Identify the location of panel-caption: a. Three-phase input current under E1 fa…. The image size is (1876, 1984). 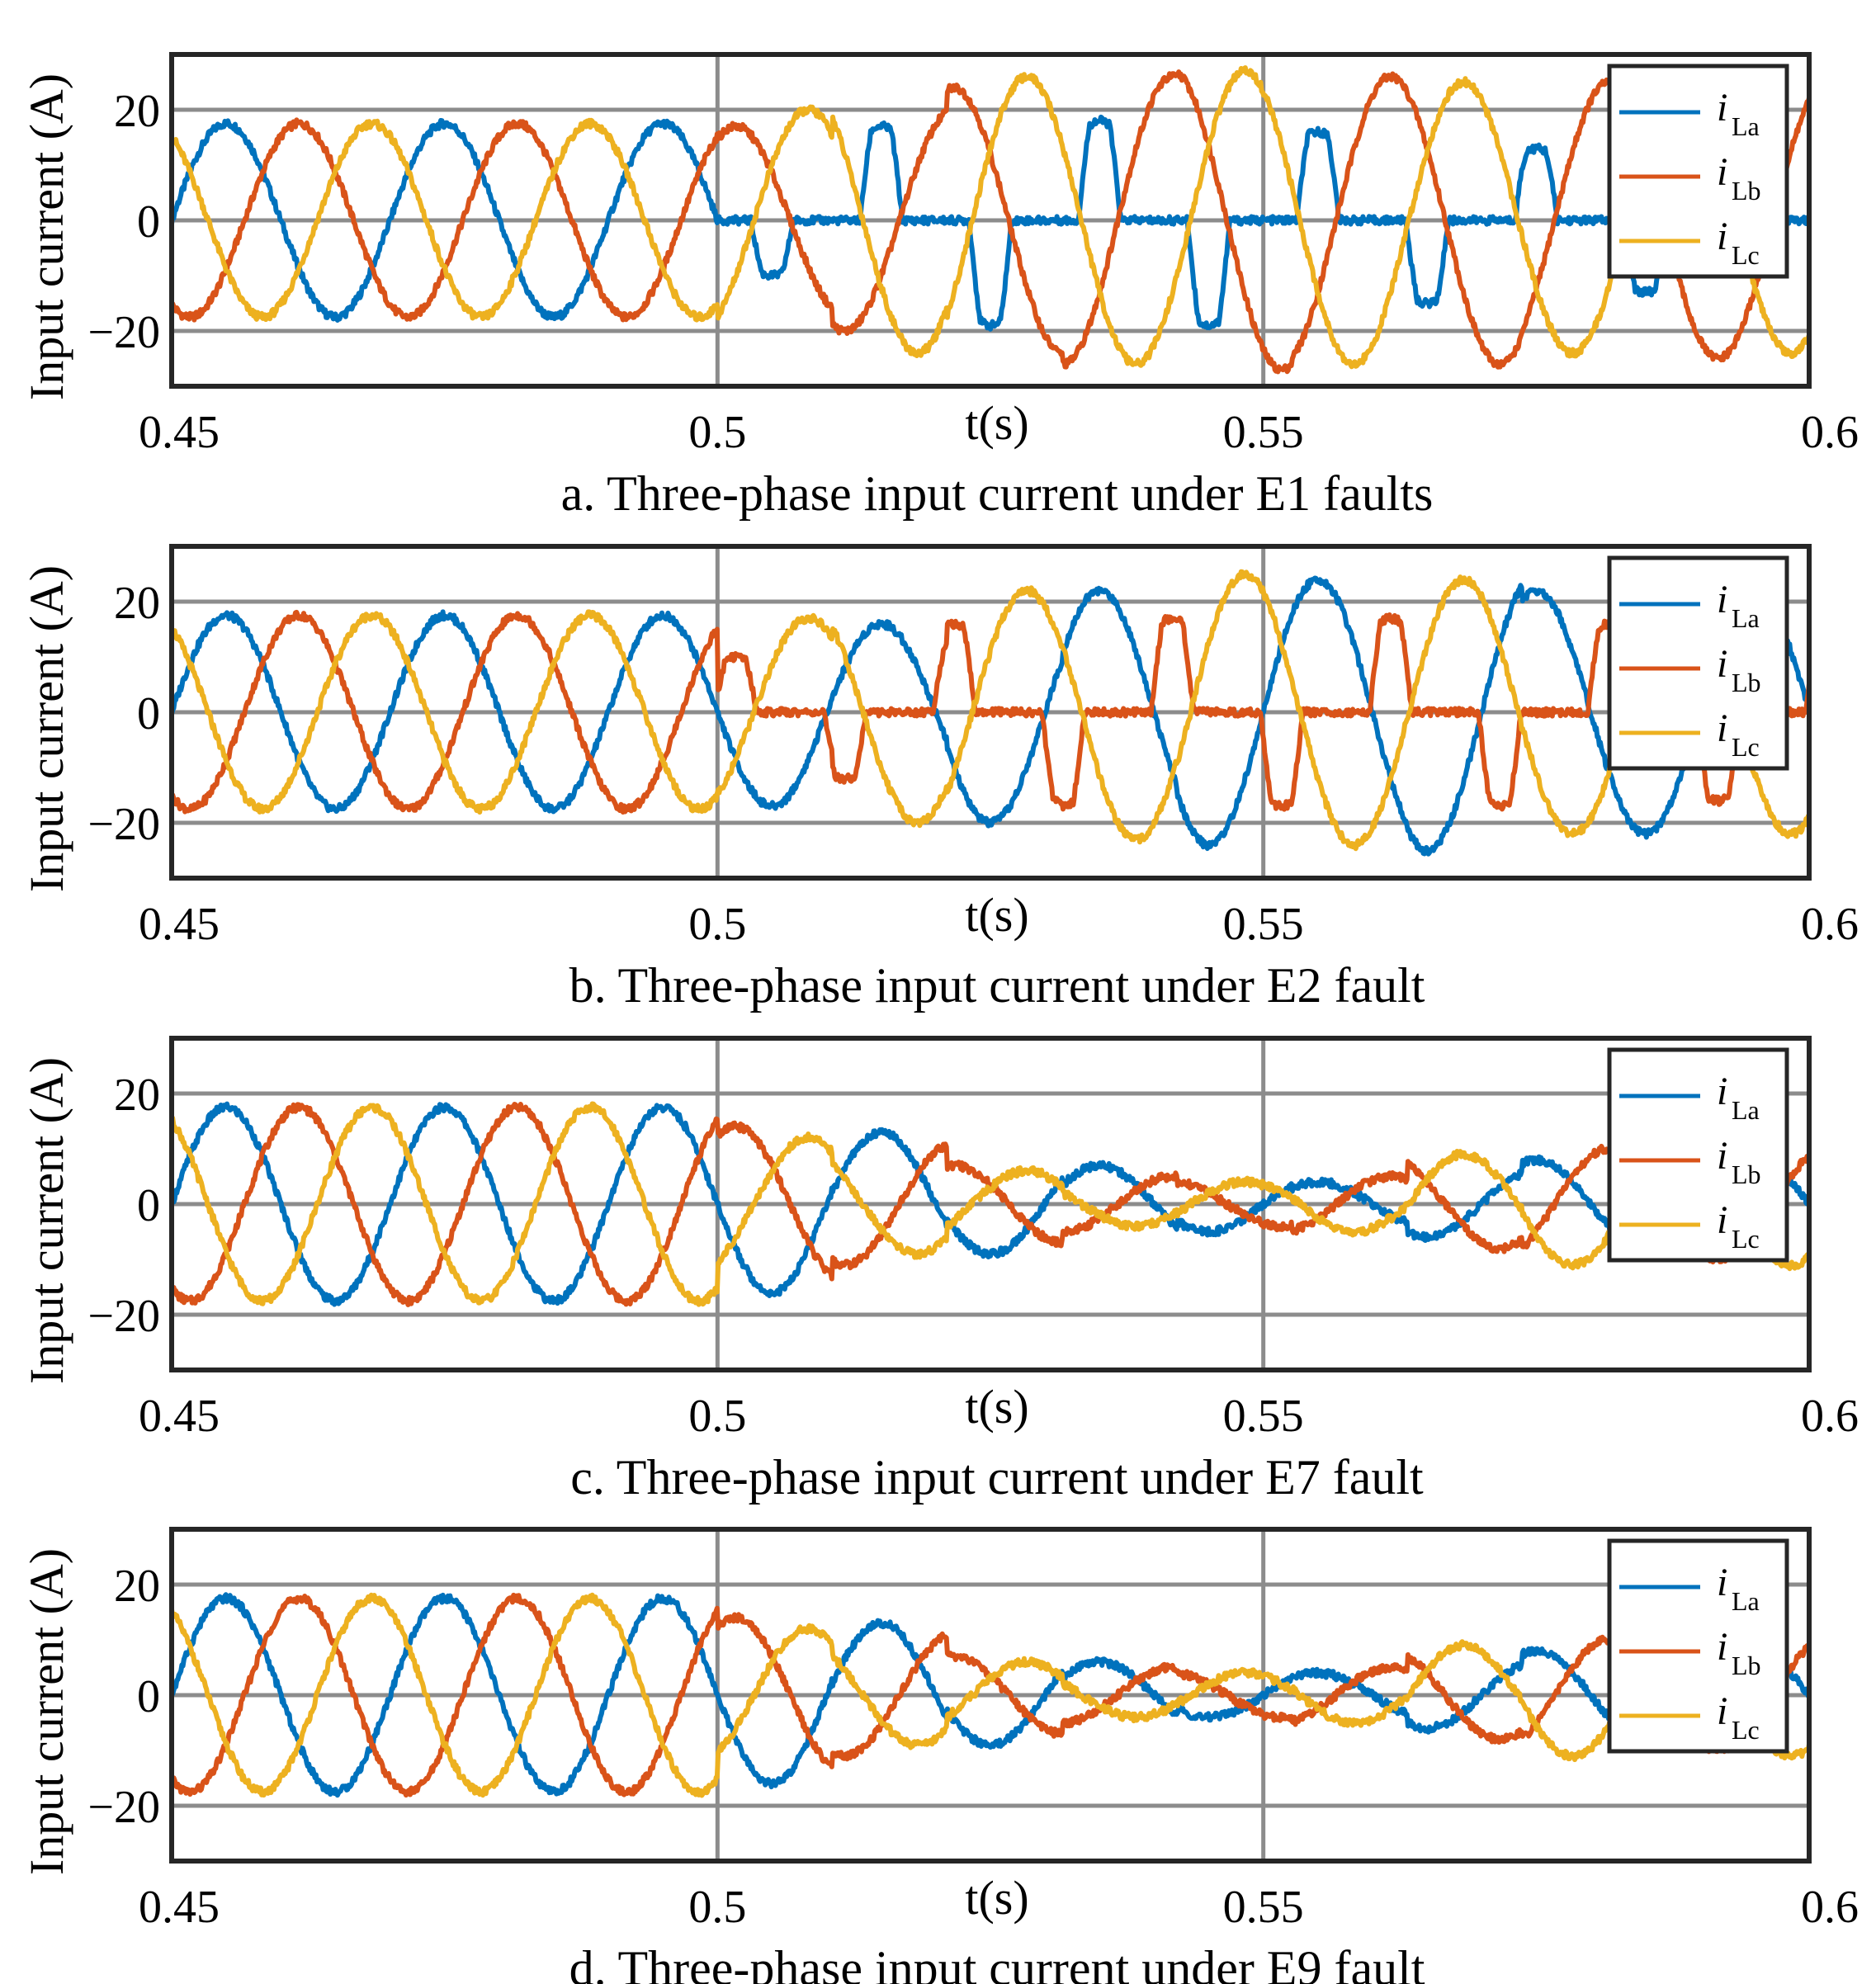
(997, 493).